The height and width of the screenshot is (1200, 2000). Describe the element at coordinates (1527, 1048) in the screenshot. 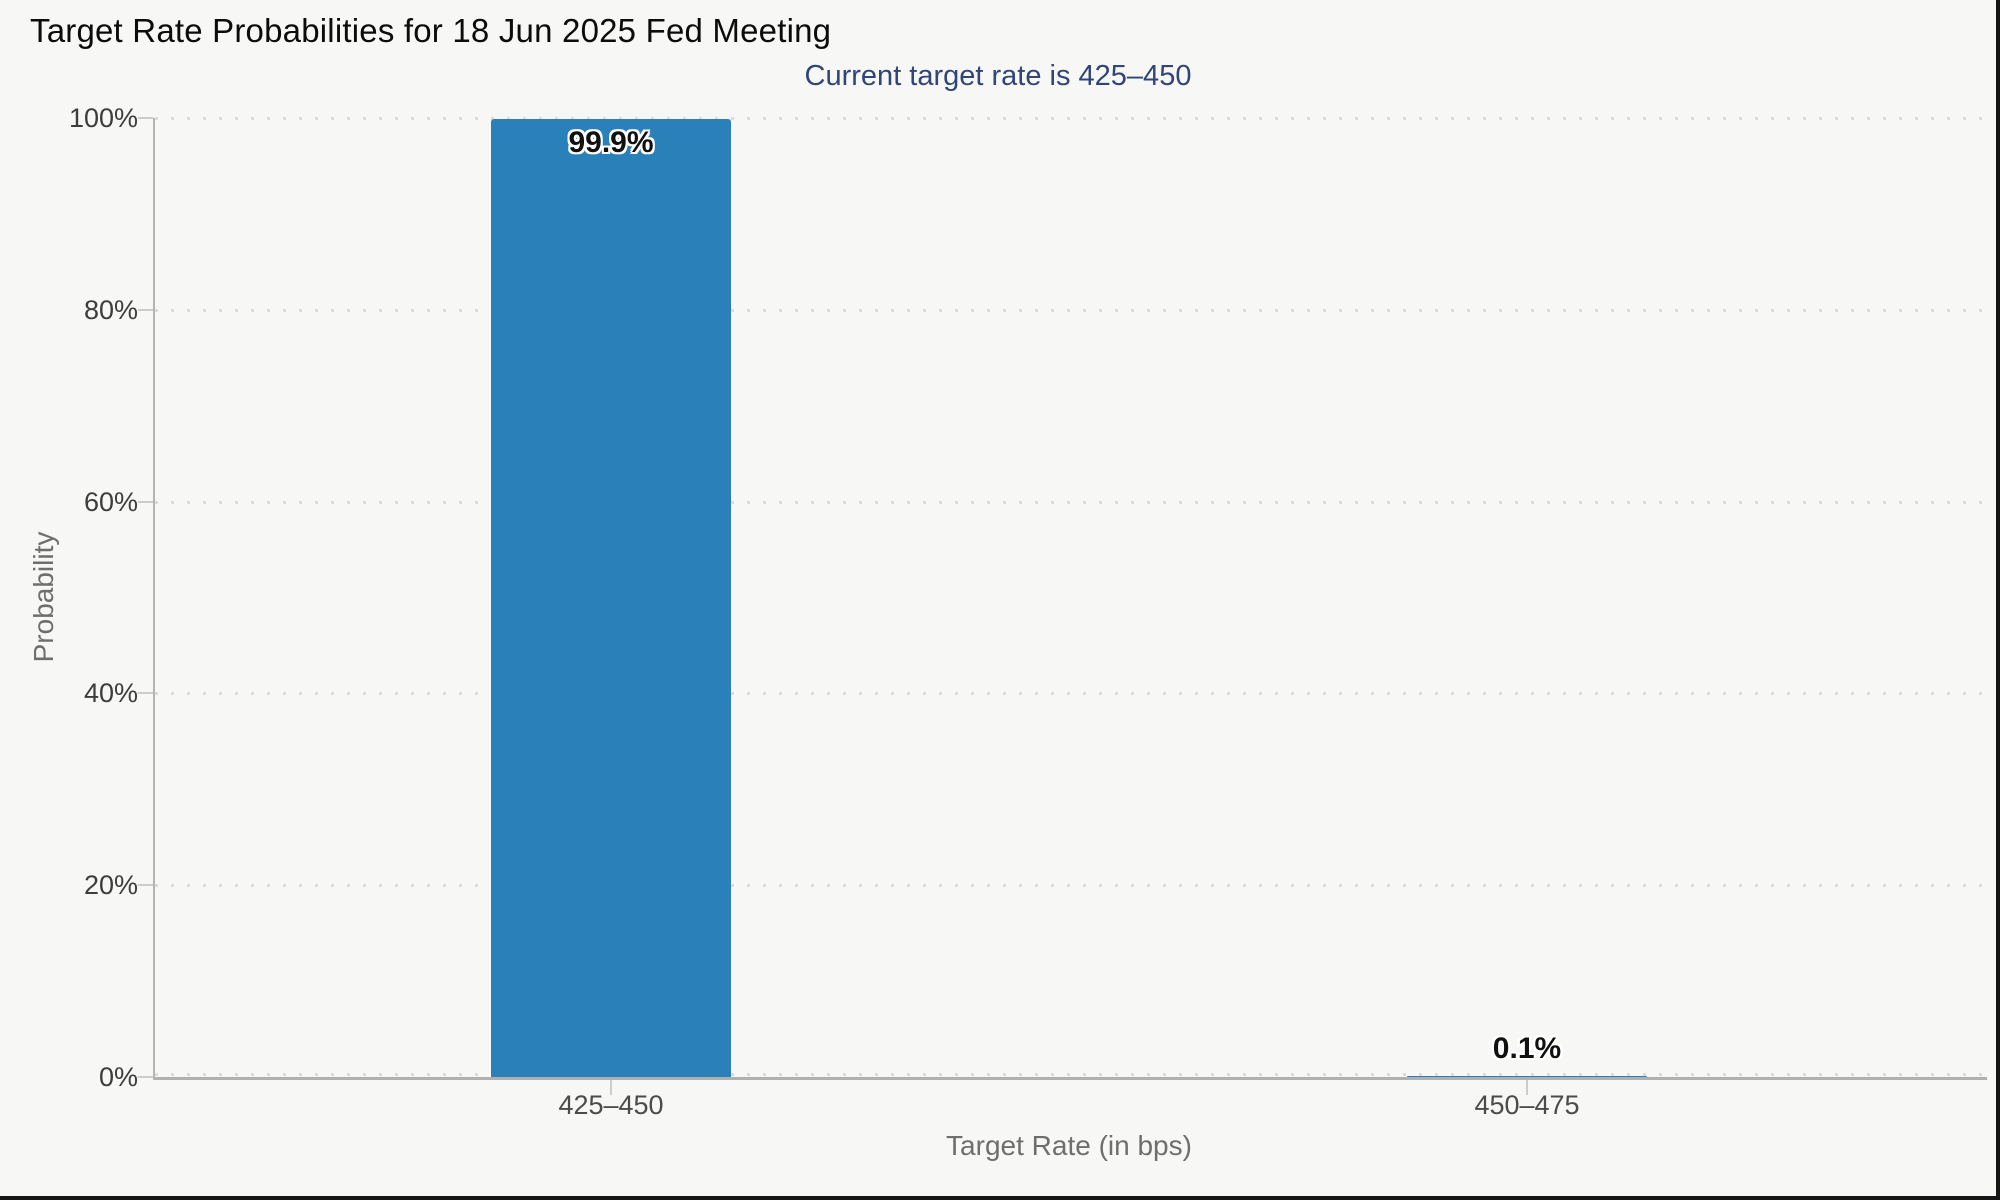

I see `bar-value-label: 0.1%` at that location.